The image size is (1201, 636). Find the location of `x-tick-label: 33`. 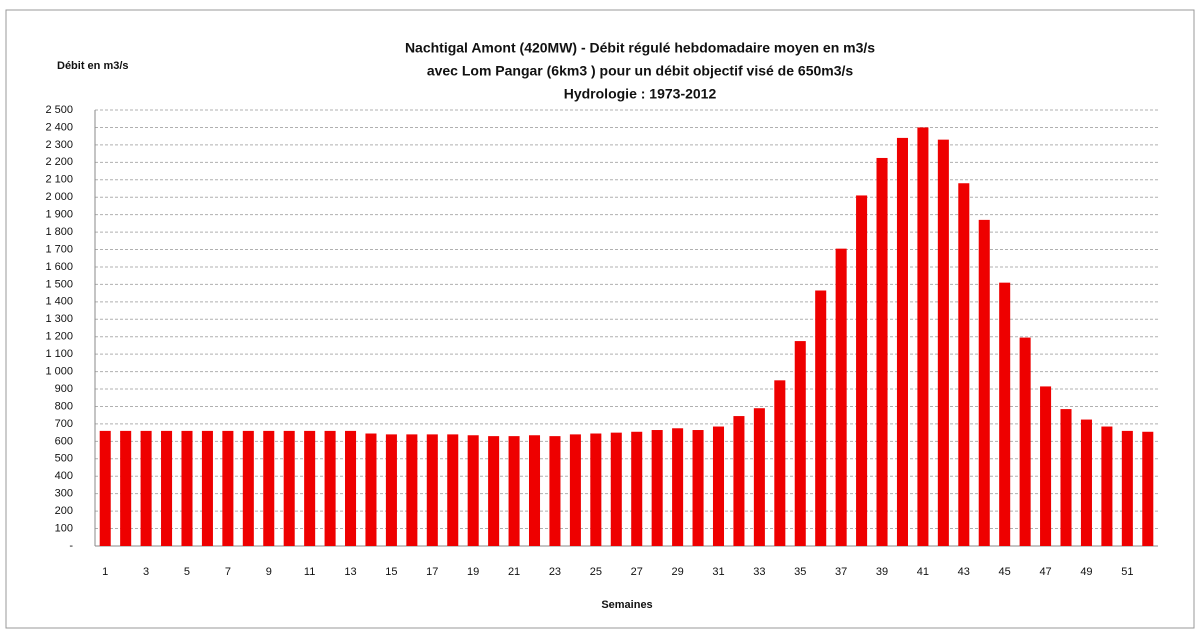

x-tick-label: 33 is located at coordinates (759, 572).